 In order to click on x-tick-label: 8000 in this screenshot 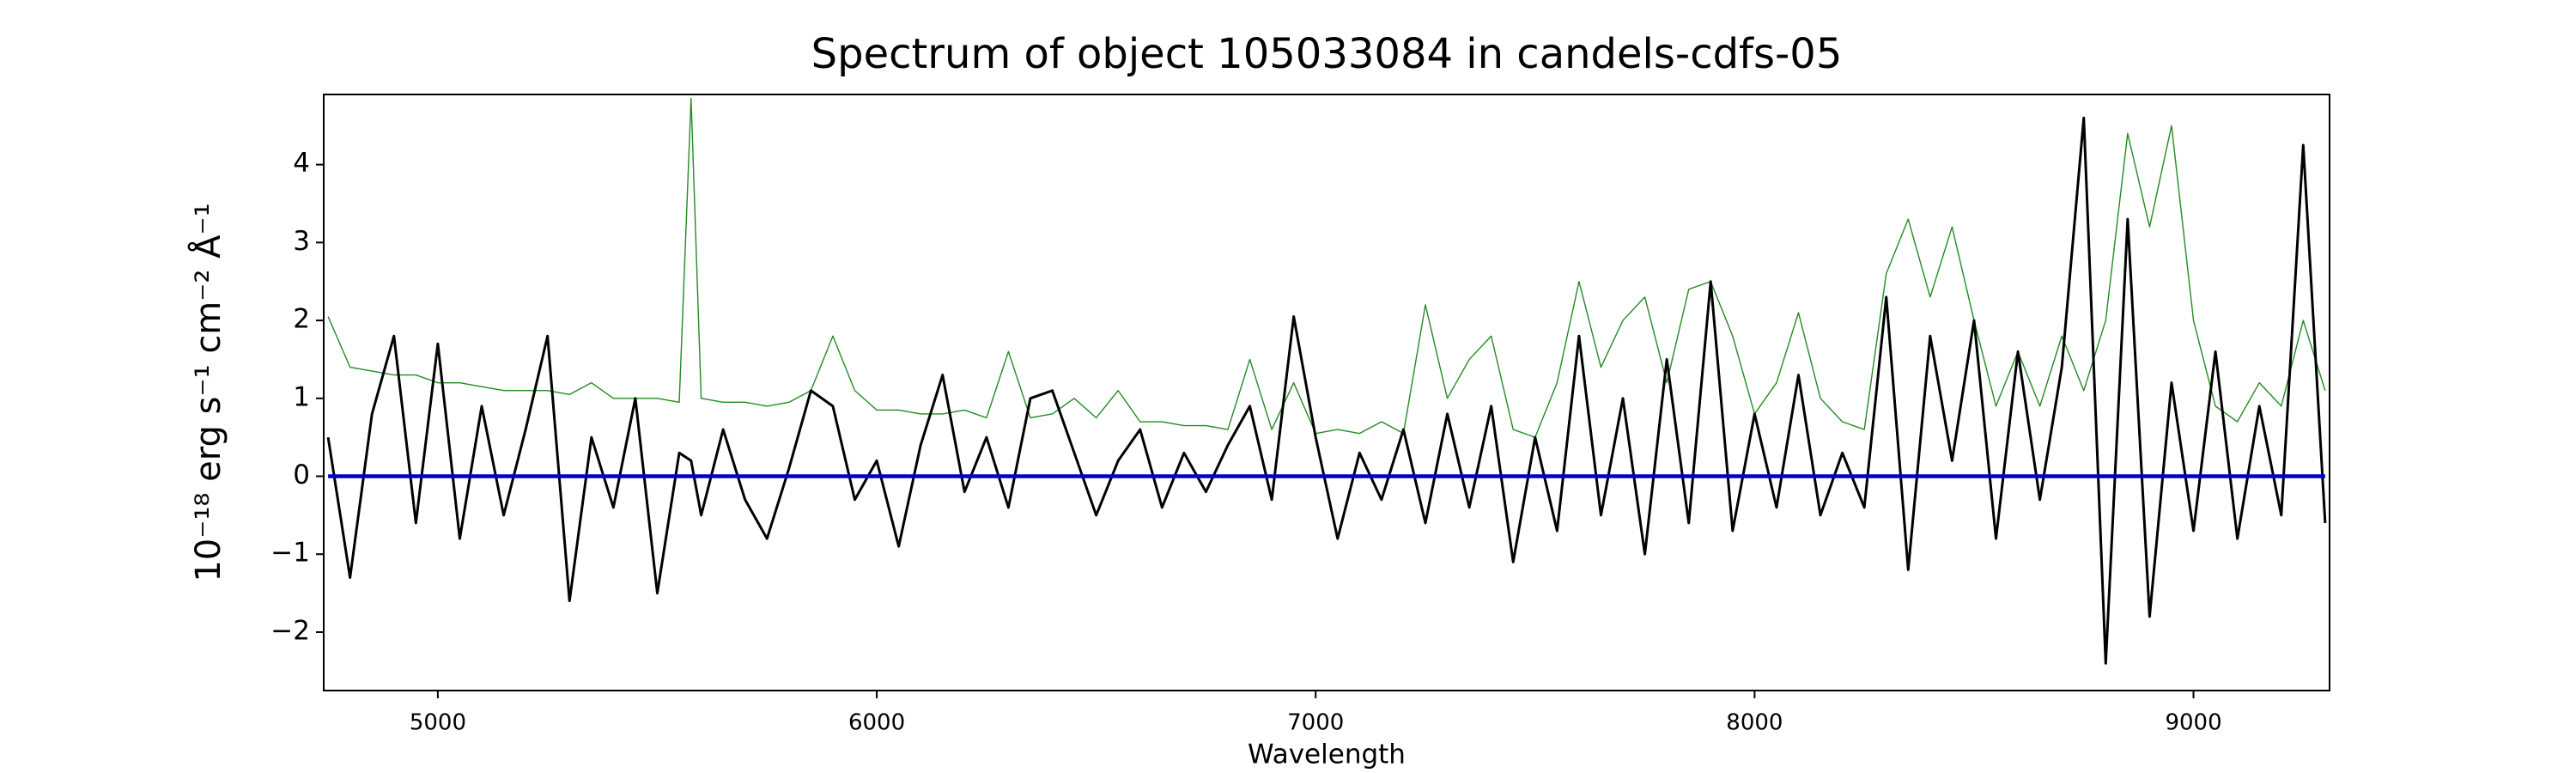, I will do `click(1755, 723)`.